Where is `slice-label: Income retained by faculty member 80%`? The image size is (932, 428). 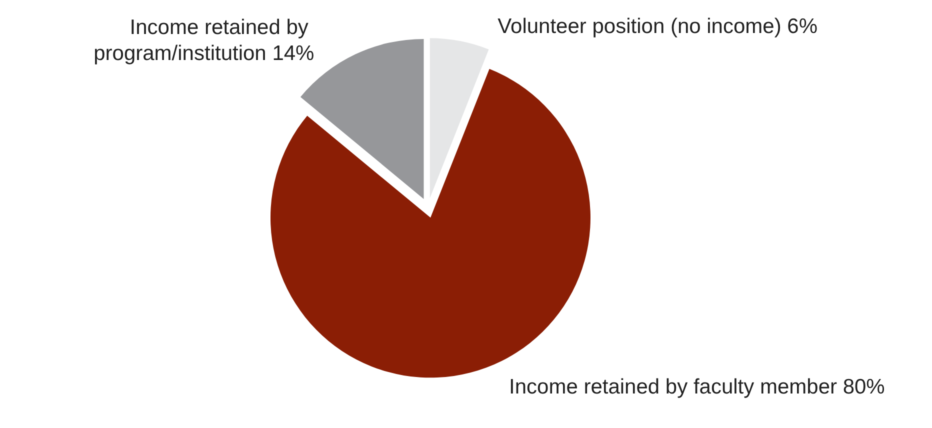
slice-label: Income retained by faculty member 80% is located at coordinates (697, 387).